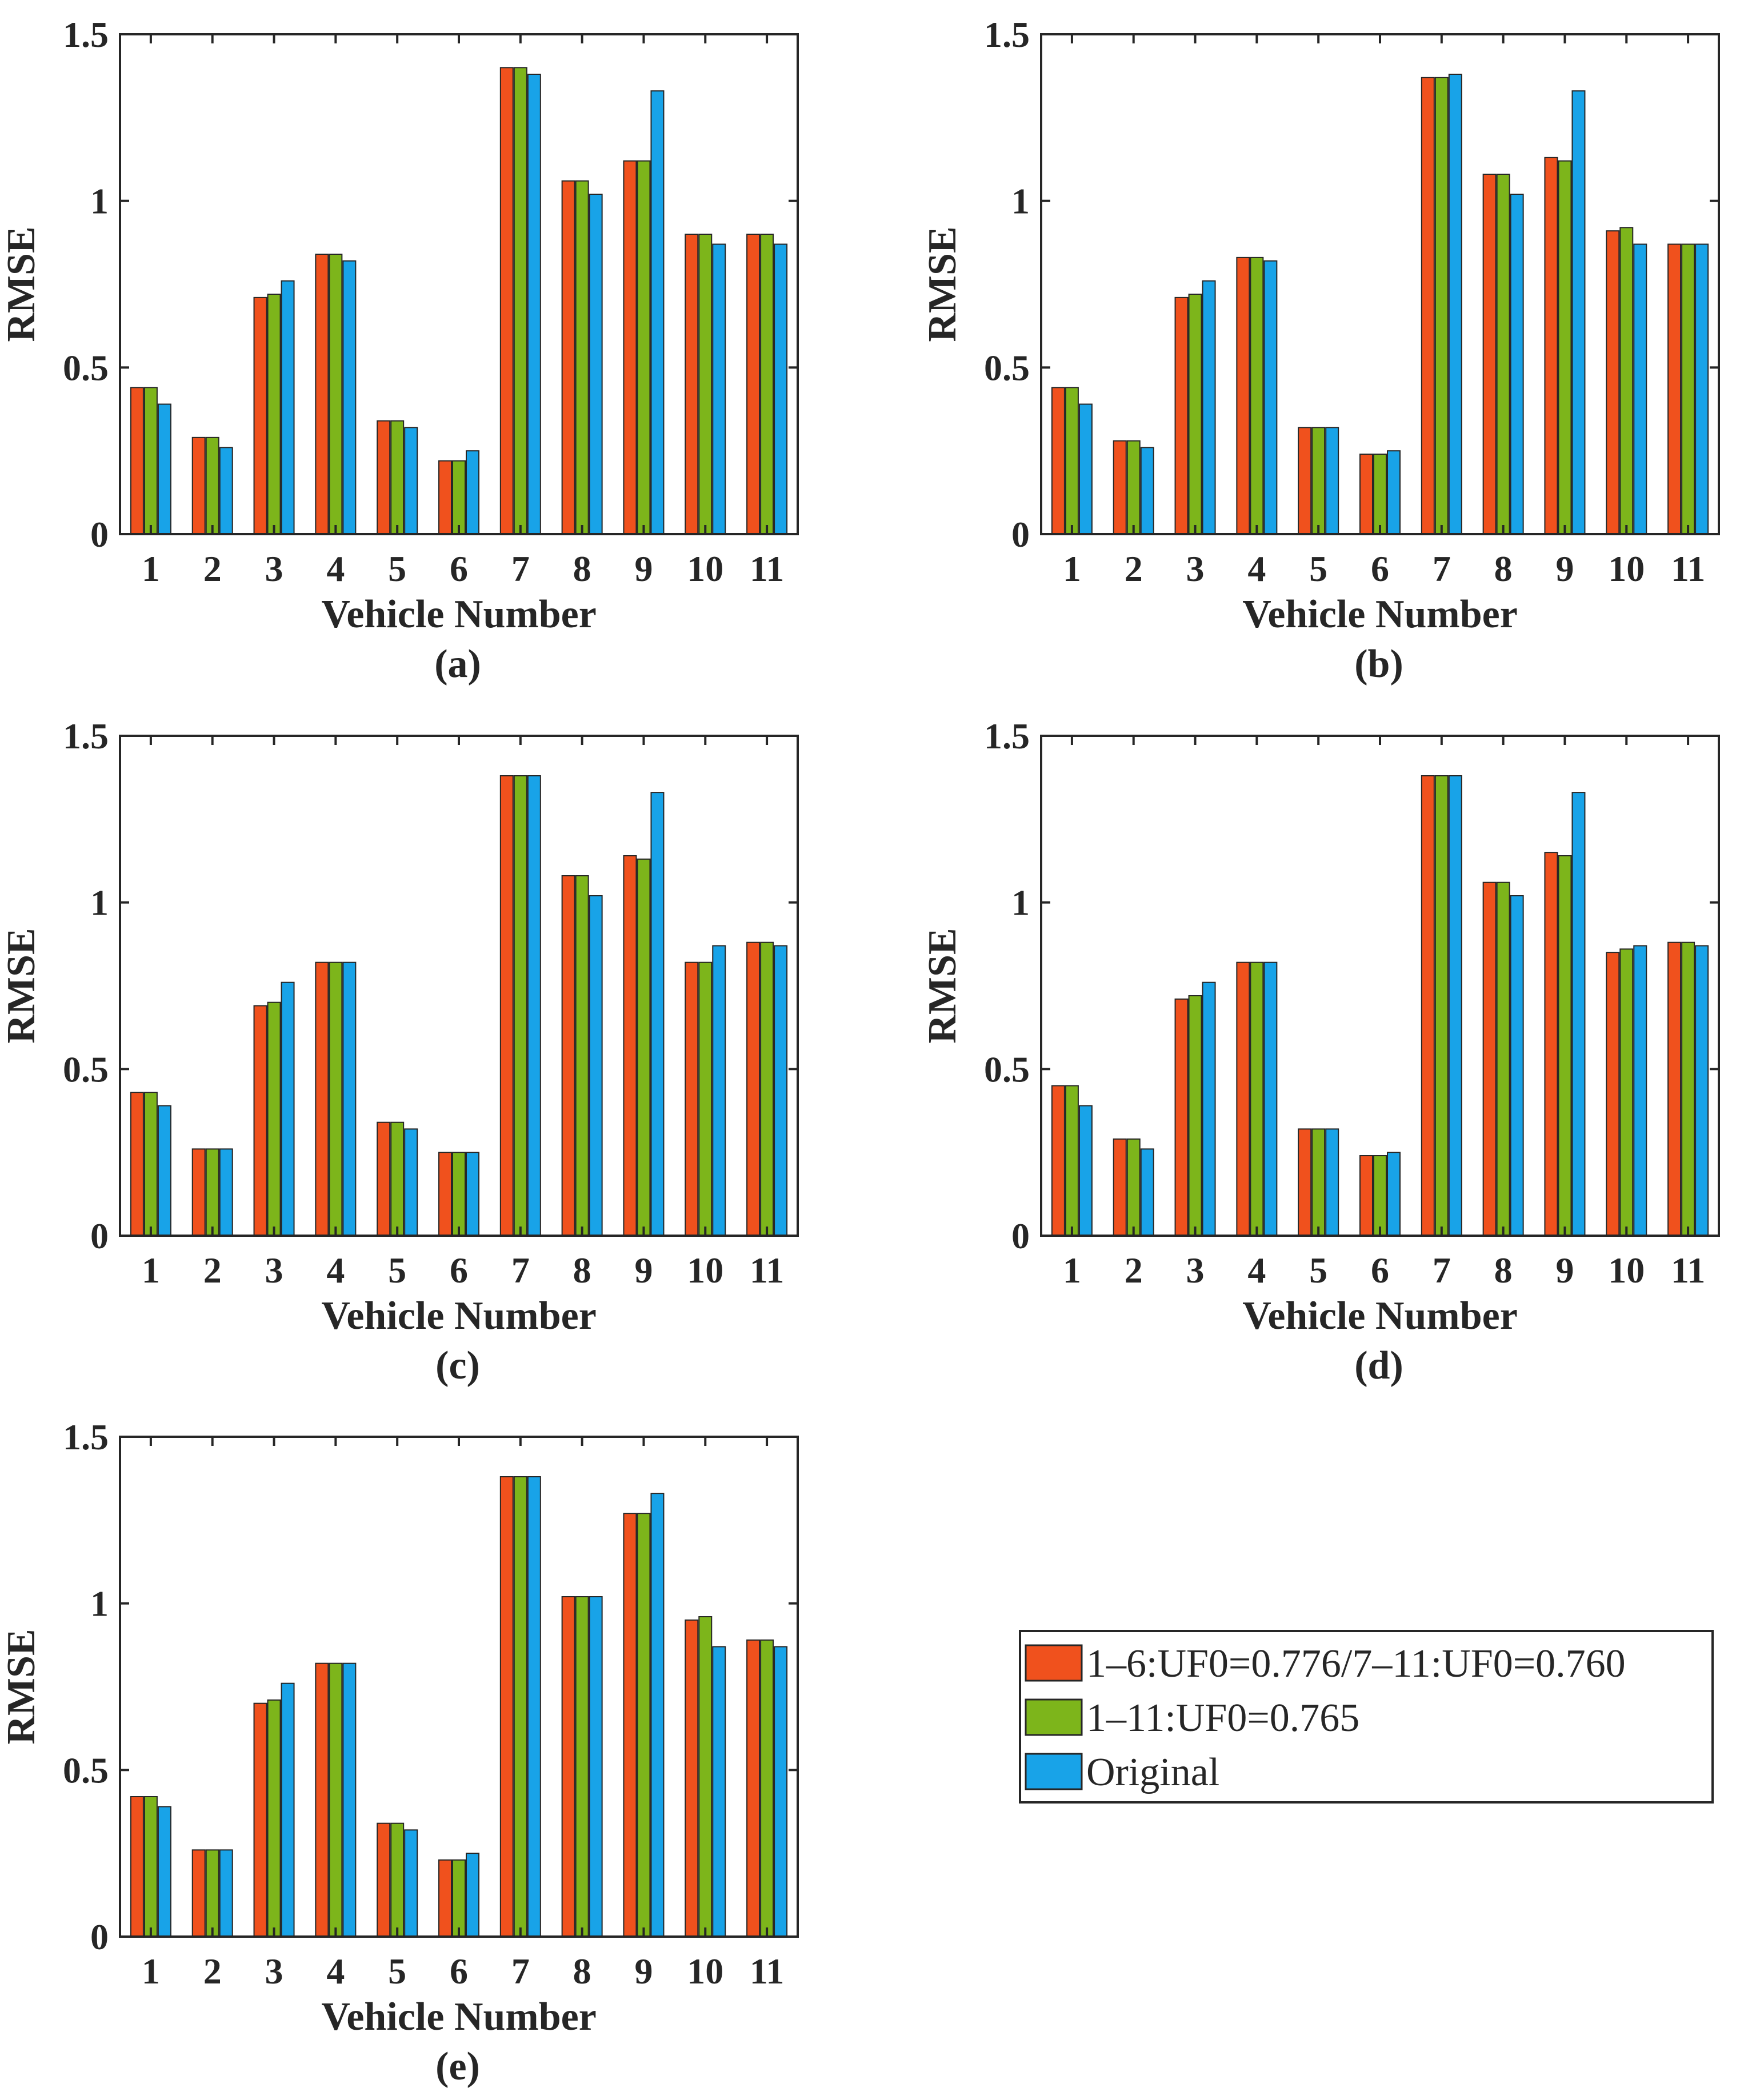  I want to click on x-axis-label: Vehicle Number, so click(1380, 614).